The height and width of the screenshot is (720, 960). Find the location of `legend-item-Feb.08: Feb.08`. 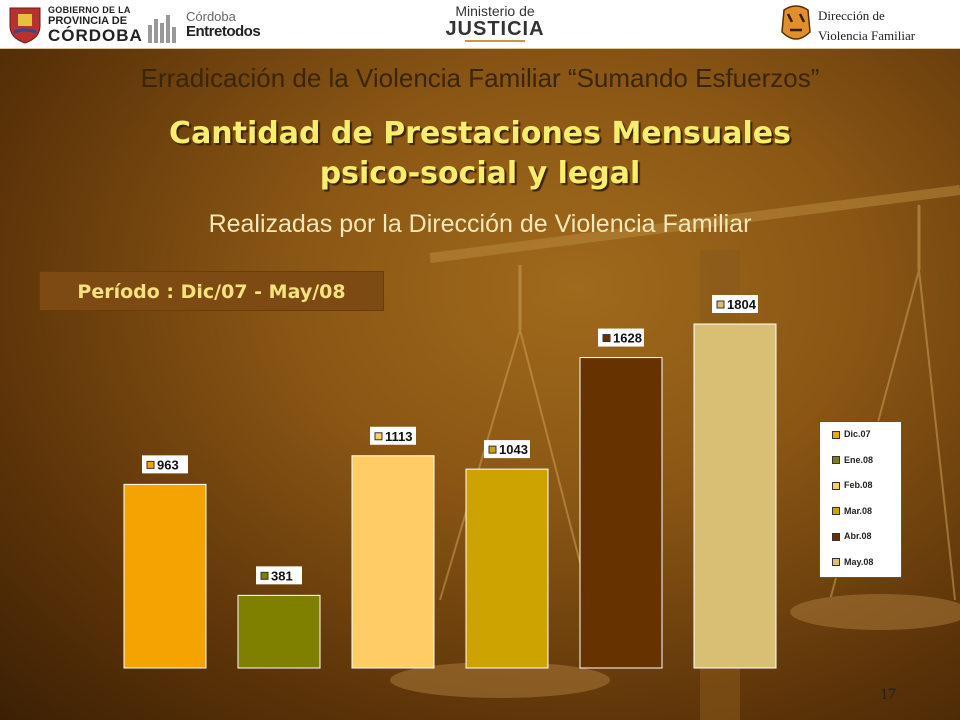

legend-item-Feb.08: Feb.08 is located at coordinates (866, 490).